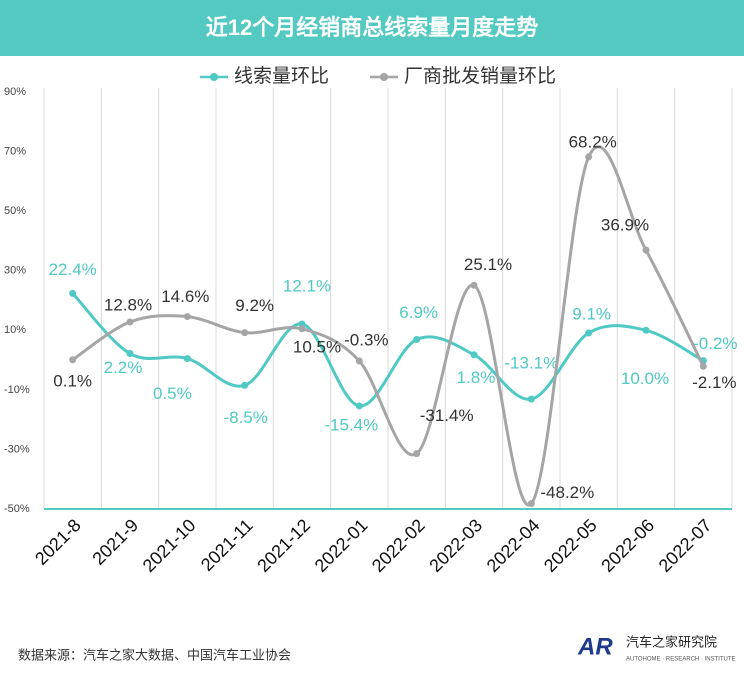 The height and width of the screenshot is (680, 744). I want to click on x-tick-label: 2022-01, so click(341, 545).